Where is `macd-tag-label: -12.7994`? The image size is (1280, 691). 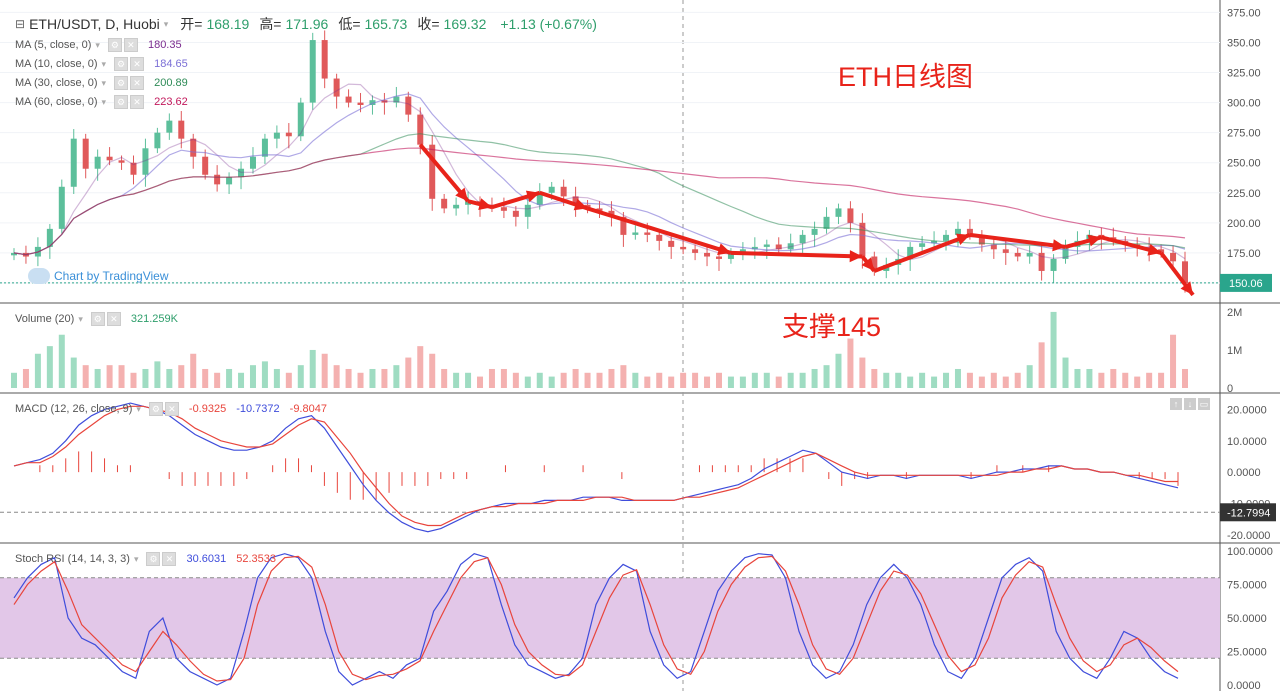
macd-tag-label: -12.7994 is located at coordinates (1248, 513).